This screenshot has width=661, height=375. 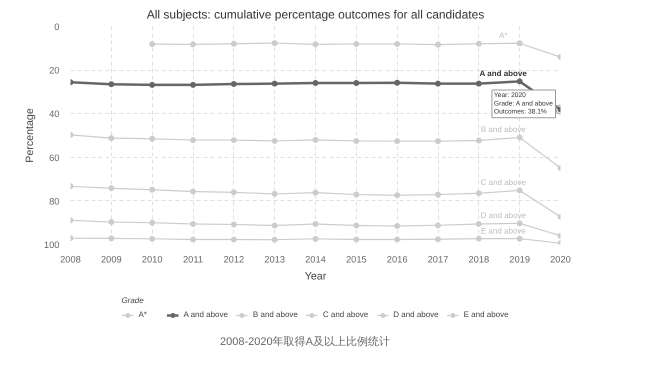 I want to click on legend-label: C and above, so click(x=345, y=315).